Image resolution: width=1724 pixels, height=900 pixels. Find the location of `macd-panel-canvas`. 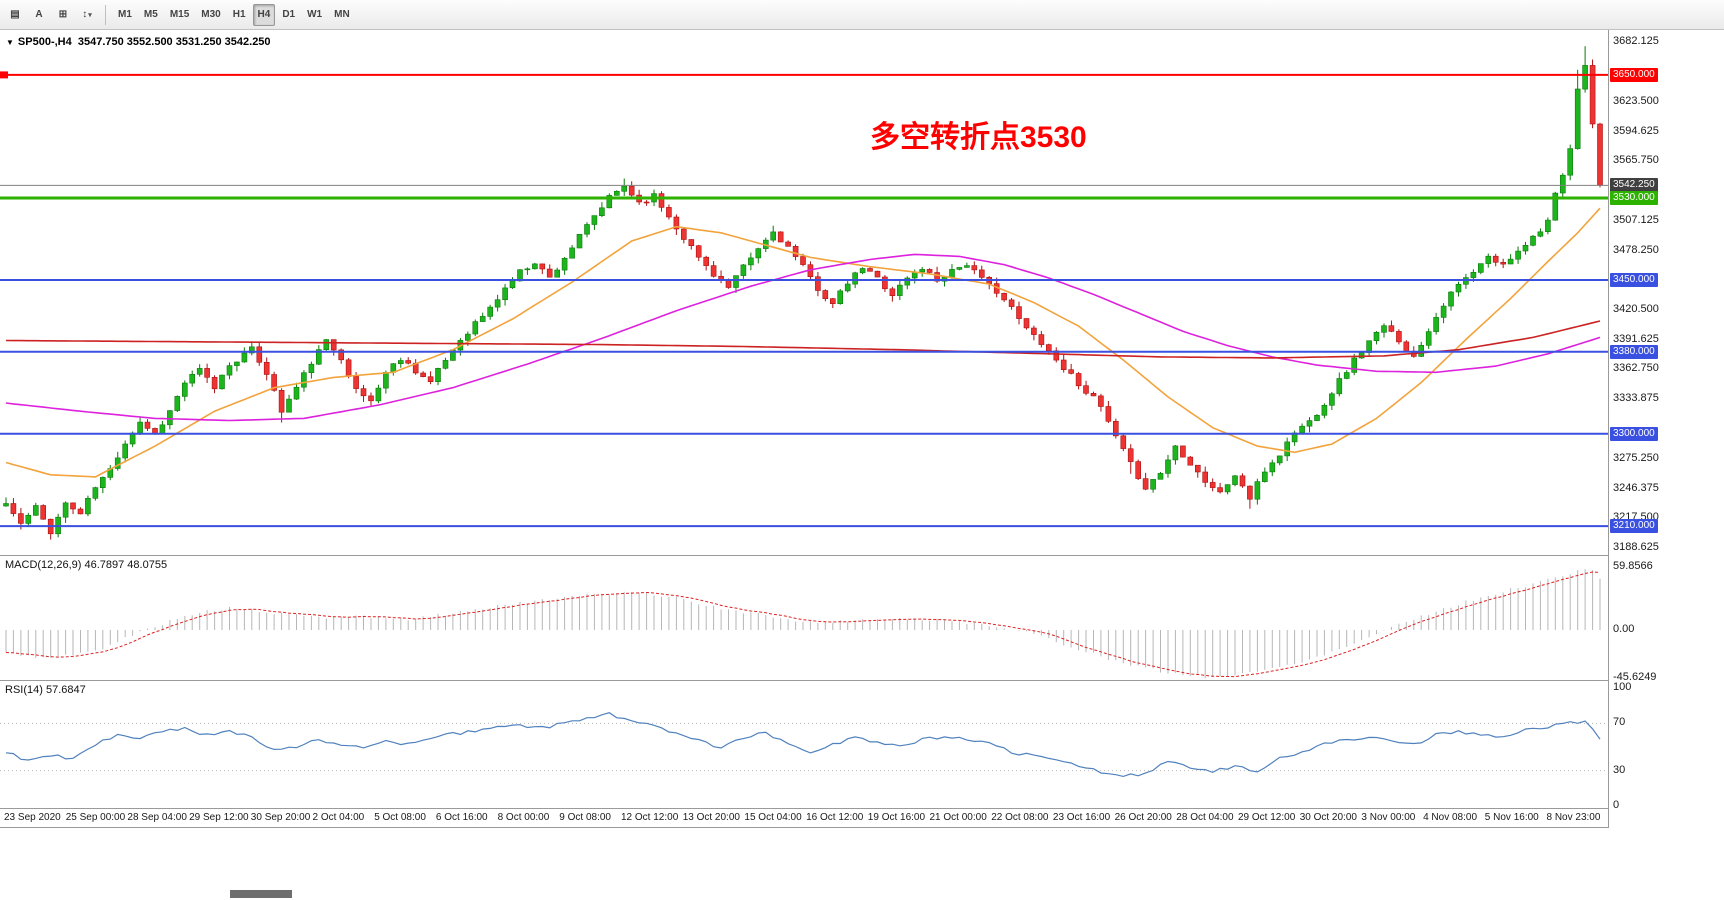

macd-panel-canvas is located at coordinates (804, 618).